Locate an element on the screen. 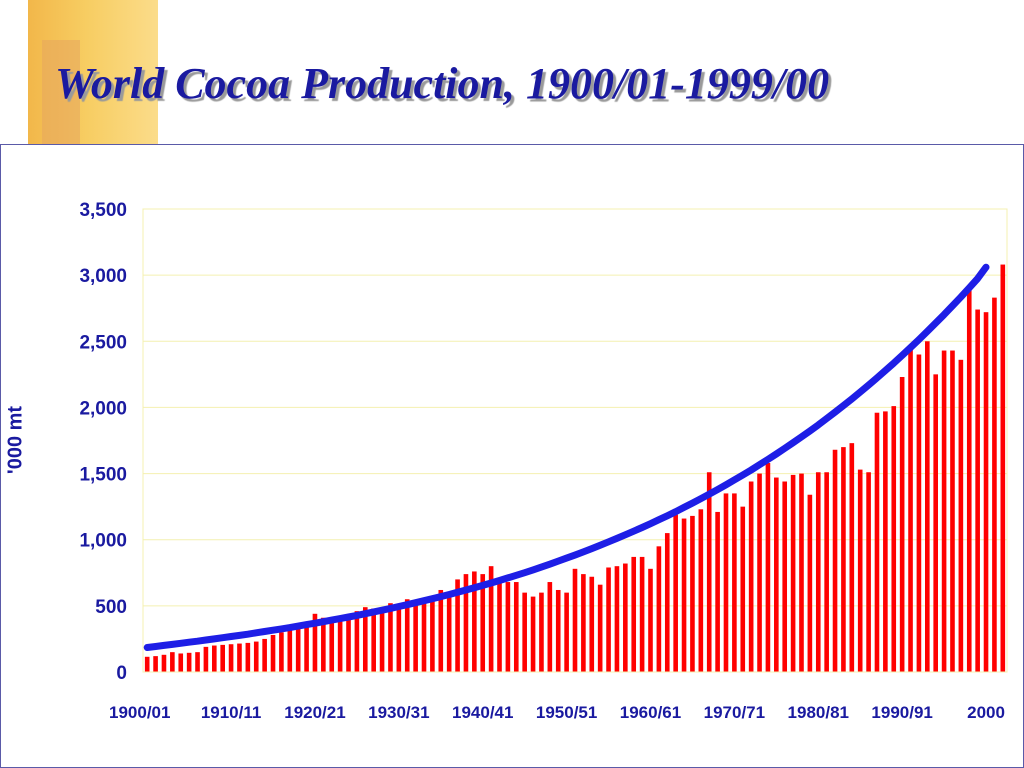  x-tick-label: 1910/11 is located at coordinates (231, 712).